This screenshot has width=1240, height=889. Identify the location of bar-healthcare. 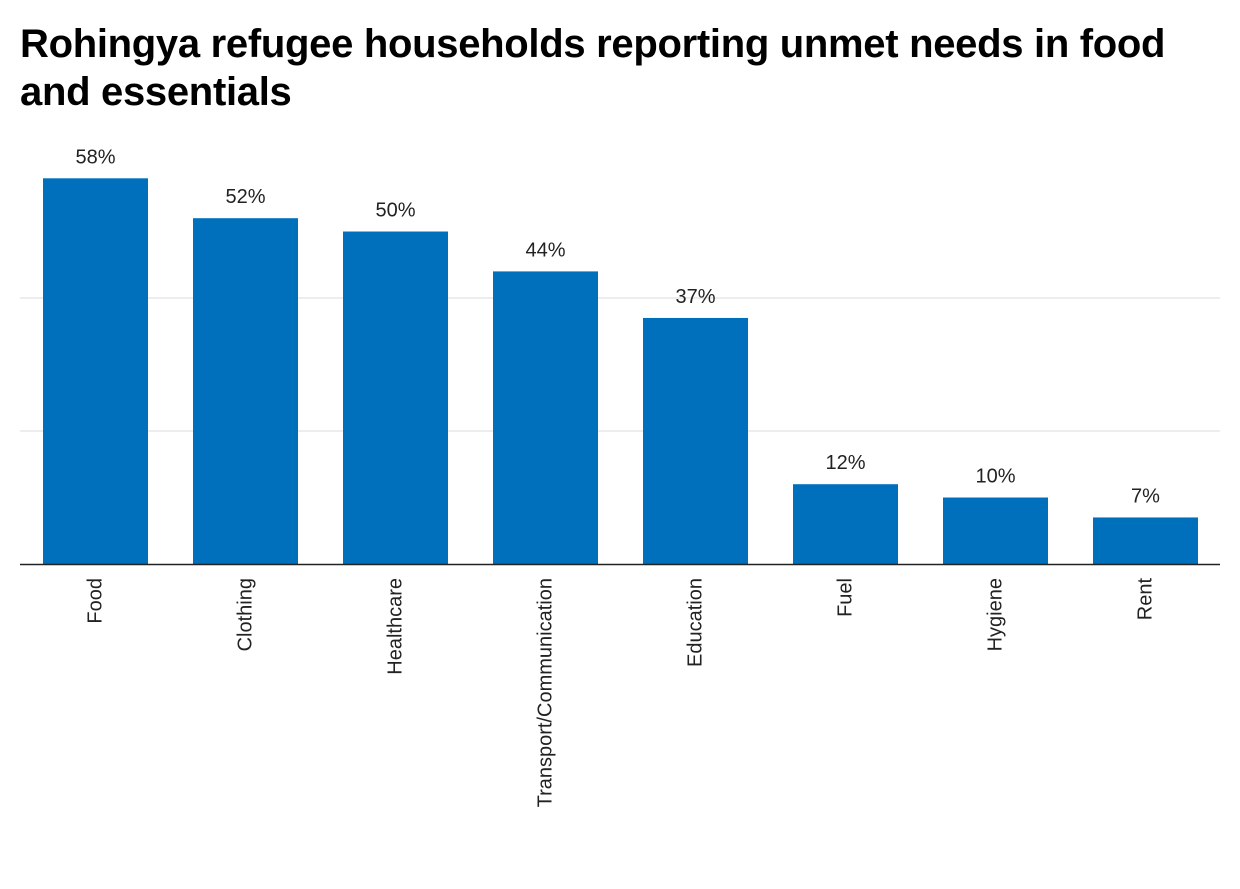
(395, 397).